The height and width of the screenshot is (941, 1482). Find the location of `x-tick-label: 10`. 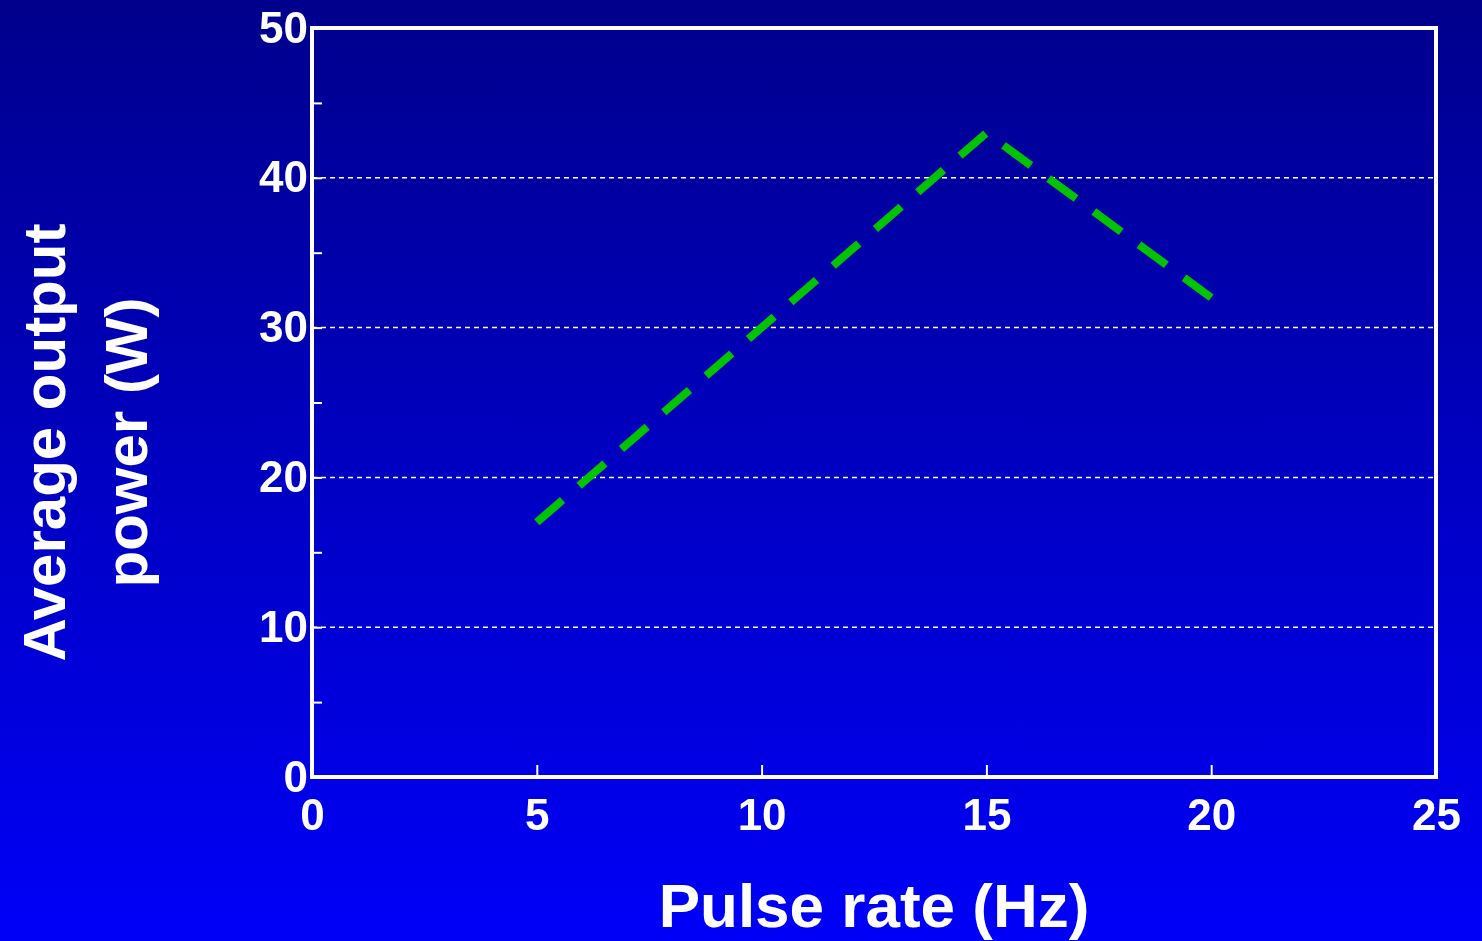

x-tick-label: 10 is located at coordinates (762, 815).